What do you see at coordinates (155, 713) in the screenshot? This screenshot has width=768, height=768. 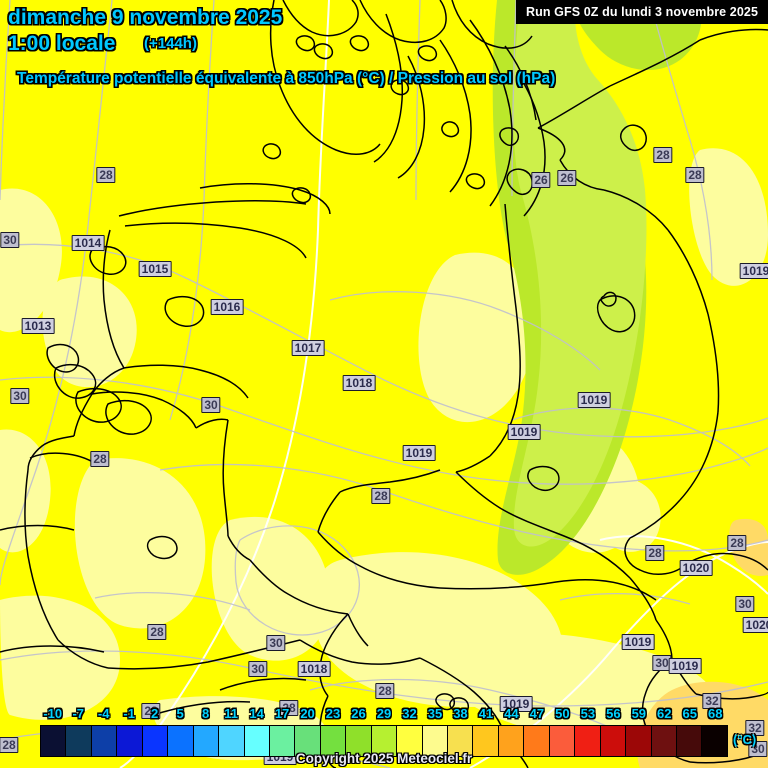 I see `color-scale-tick: 2` at bounding box center [155, 713].